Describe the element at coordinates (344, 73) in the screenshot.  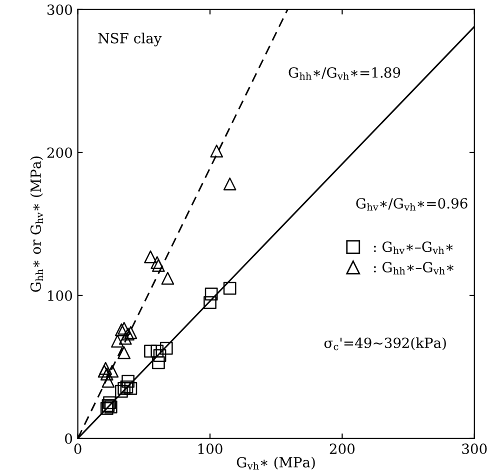
I see `annotation: G$_{hh}$∗/G$_{vh}$∗=1.89` at that location.